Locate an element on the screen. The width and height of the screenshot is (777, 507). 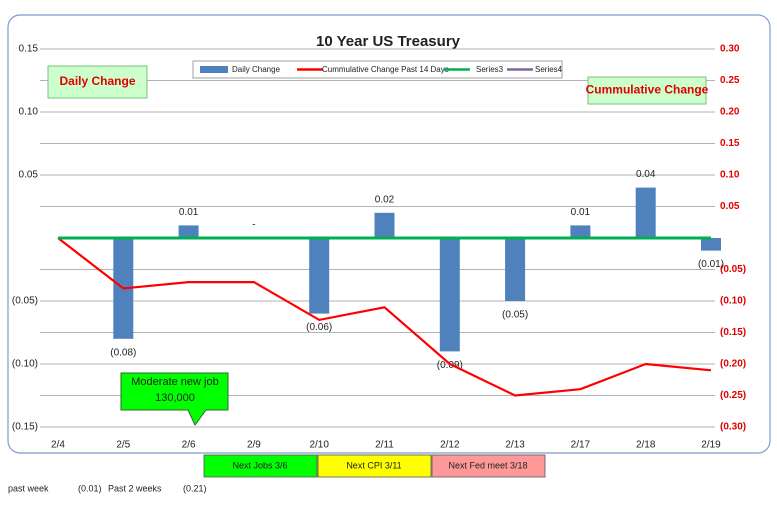
y2-tick-label: (0.15) is located at coordinates (733, 332).